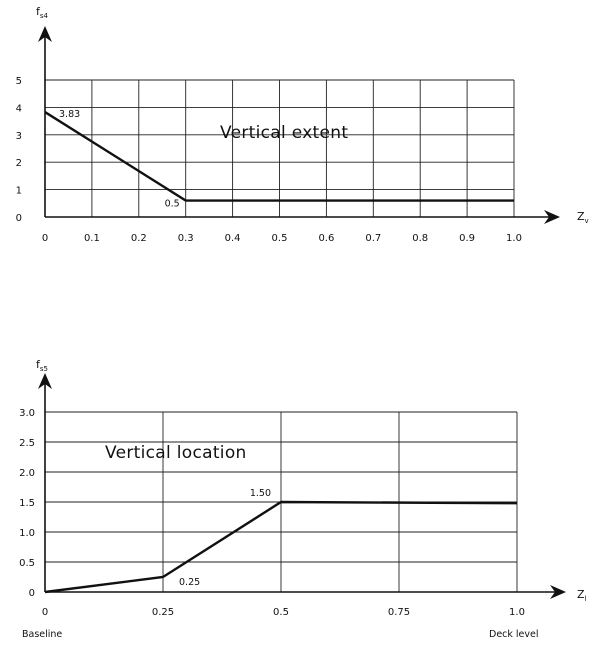  What do you see at coordinates (69, 114) in the screenshot?
I see `data-label: 3.83` at bounding box center [69, 114].